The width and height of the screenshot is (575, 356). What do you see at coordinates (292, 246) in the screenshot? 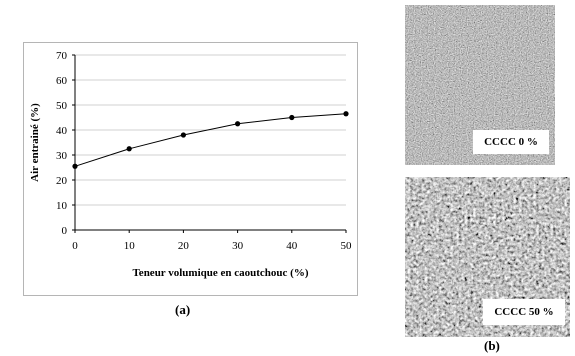
I see `x-tick-label: 40` at bounding box center [292, 246].